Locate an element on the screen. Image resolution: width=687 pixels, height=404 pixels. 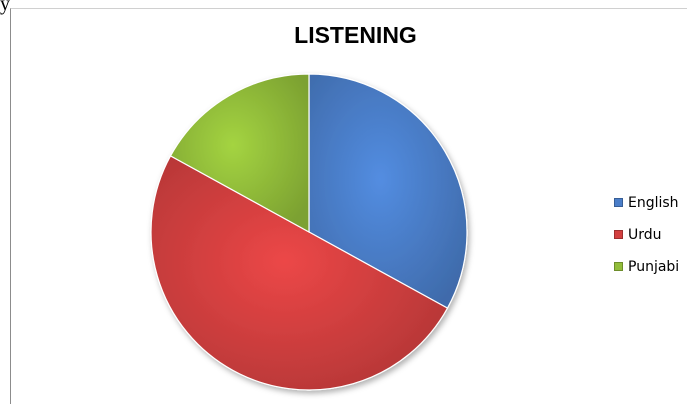
legend-swatch-urdu is located at coordinates (618, 234).